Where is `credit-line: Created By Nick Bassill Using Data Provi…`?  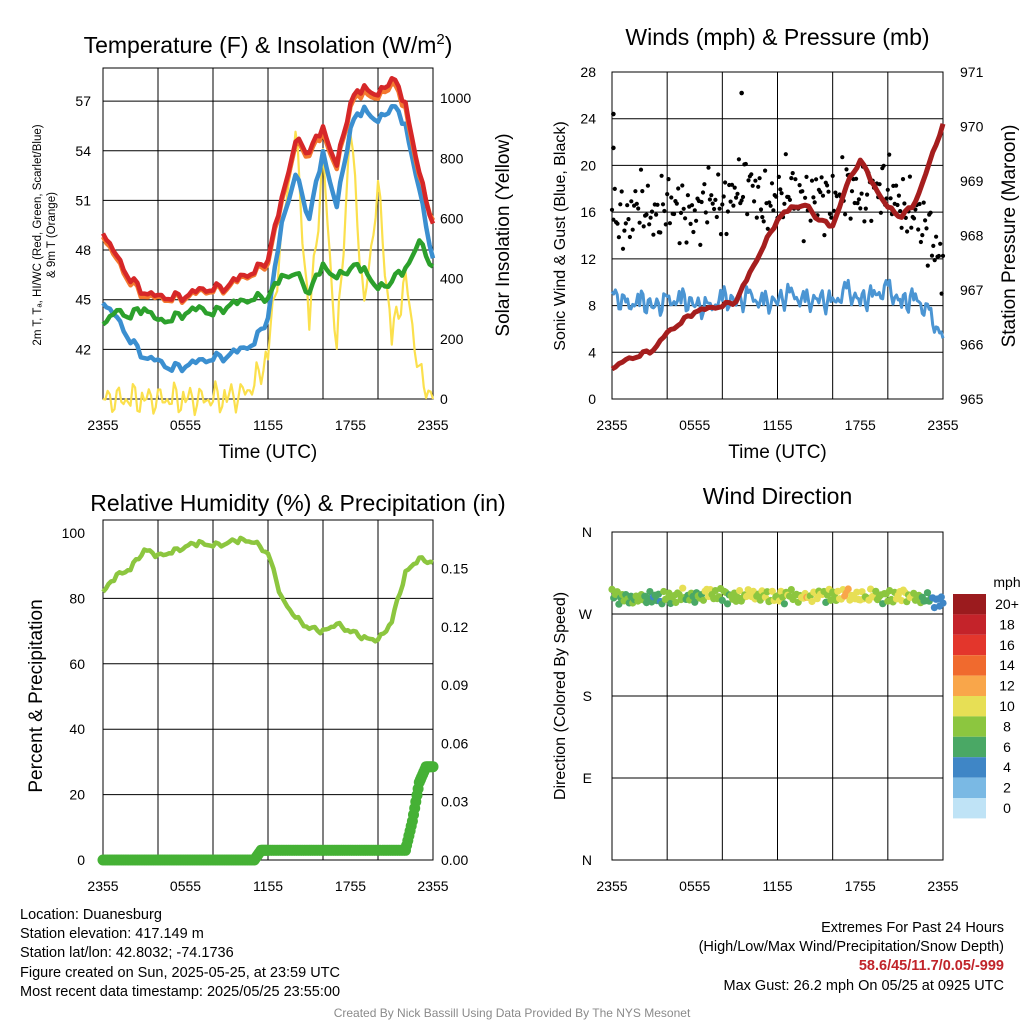 credit-line: Created By Nick Bassill Using Data Provi… is located at coordinates (512, 1013).